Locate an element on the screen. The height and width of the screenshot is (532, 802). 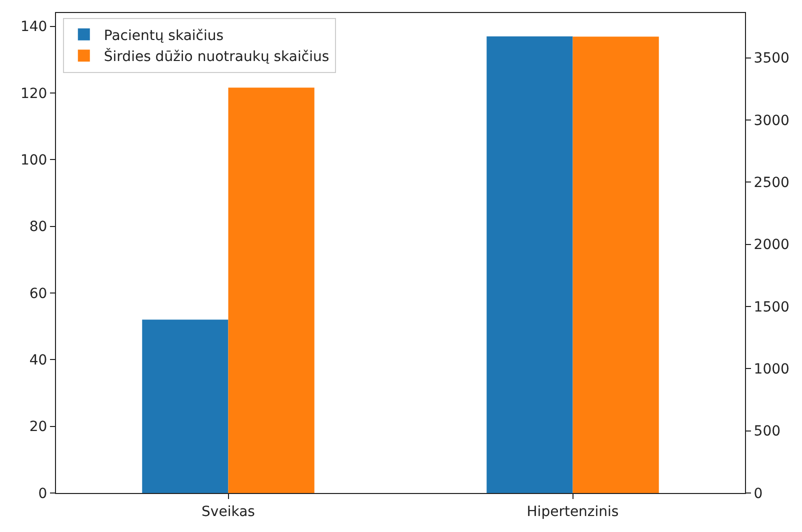
y2-tick-label: 2000 is located at coordinates (772, 245).